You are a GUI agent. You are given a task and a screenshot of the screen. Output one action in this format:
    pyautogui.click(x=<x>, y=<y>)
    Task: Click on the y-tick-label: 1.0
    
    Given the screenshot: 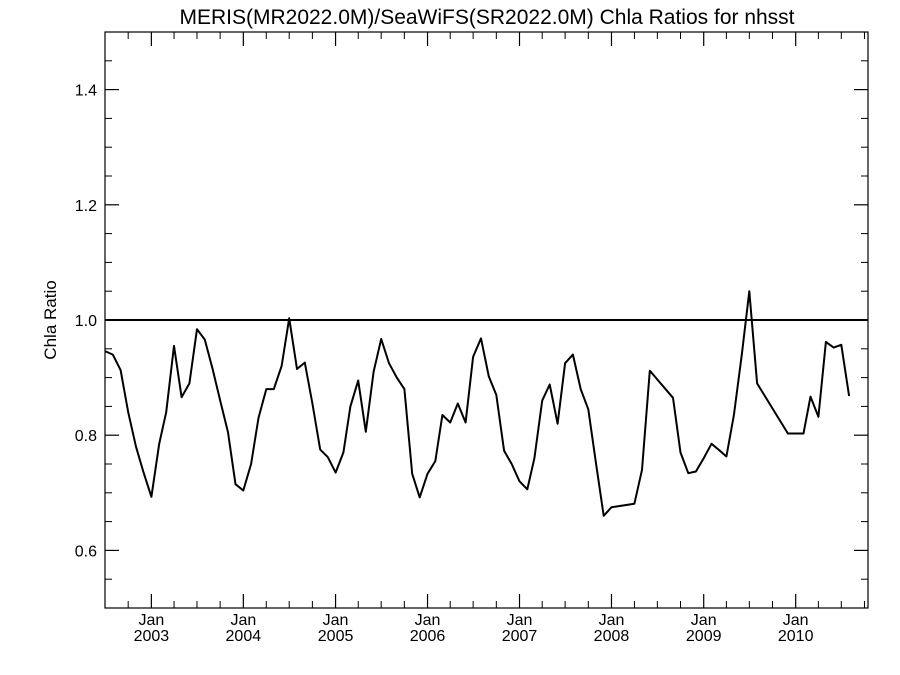 What is the action you would take?
    pyautogui.click(x=86, y=321)
    